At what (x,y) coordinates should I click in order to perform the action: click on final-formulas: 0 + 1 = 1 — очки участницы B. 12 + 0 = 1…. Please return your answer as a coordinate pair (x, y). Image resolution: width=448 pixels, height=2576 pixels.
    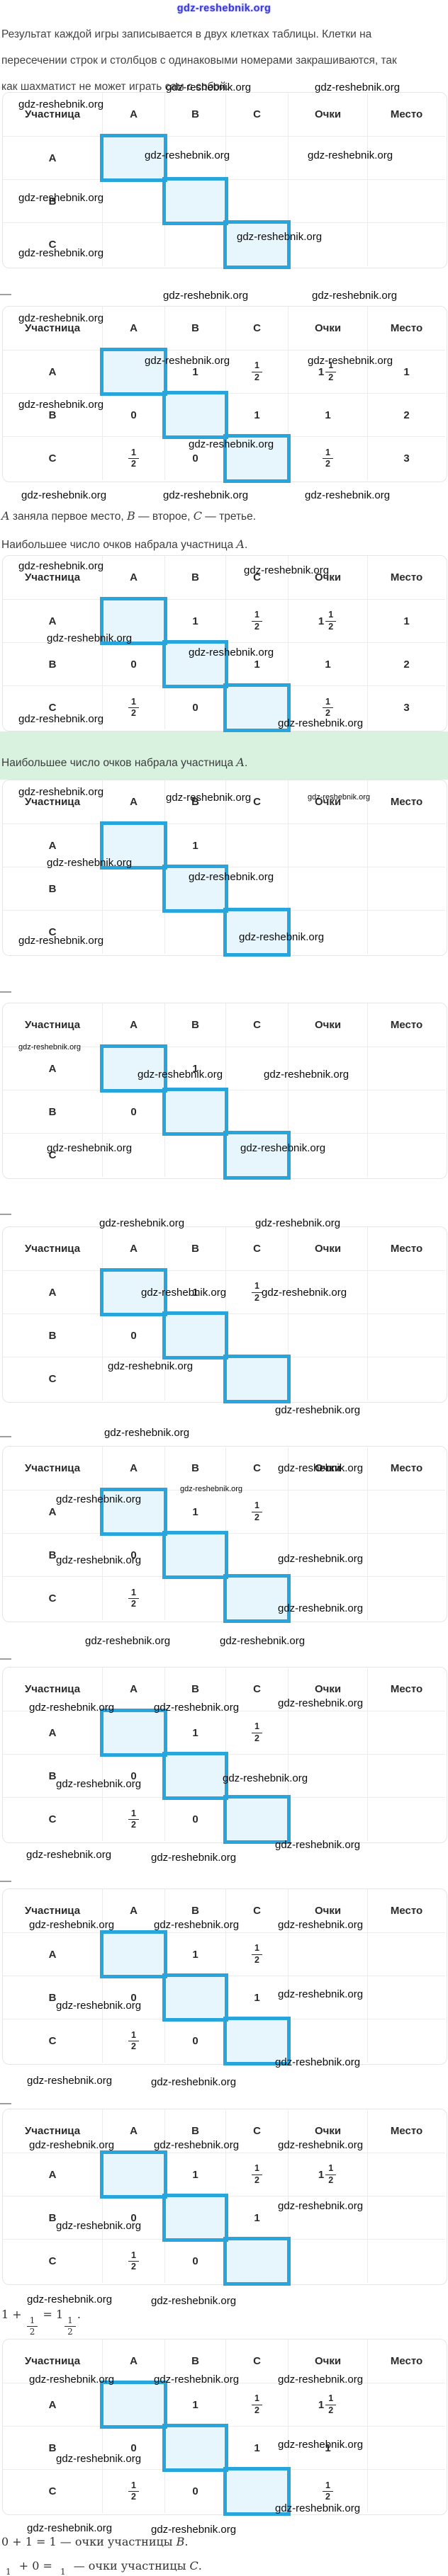
    Looking at the image, I should click on (224, 2539).